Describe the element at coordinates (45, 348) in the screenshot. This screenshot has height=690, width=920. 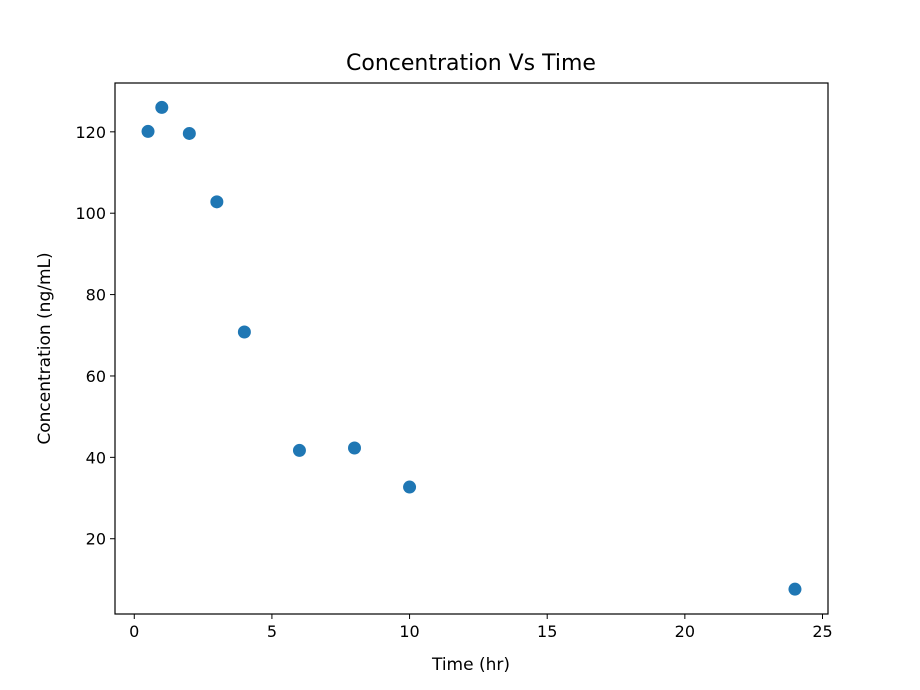
I see `y-axis-label: Concentration (ng/mL)` at that location.